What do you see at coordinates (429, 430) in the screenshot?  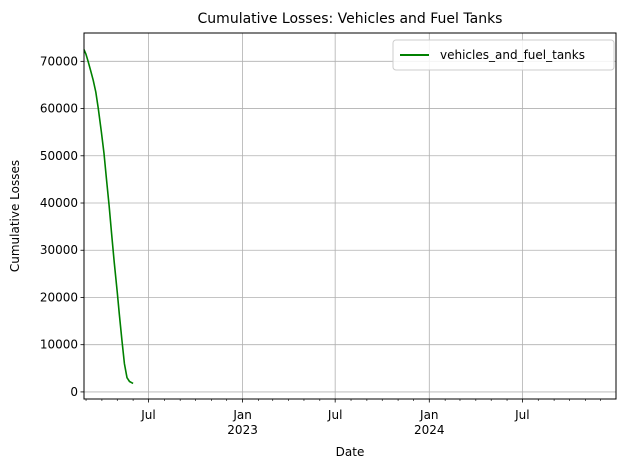 I see `x-tick-label: 2024` at bounding box center [429, 430].